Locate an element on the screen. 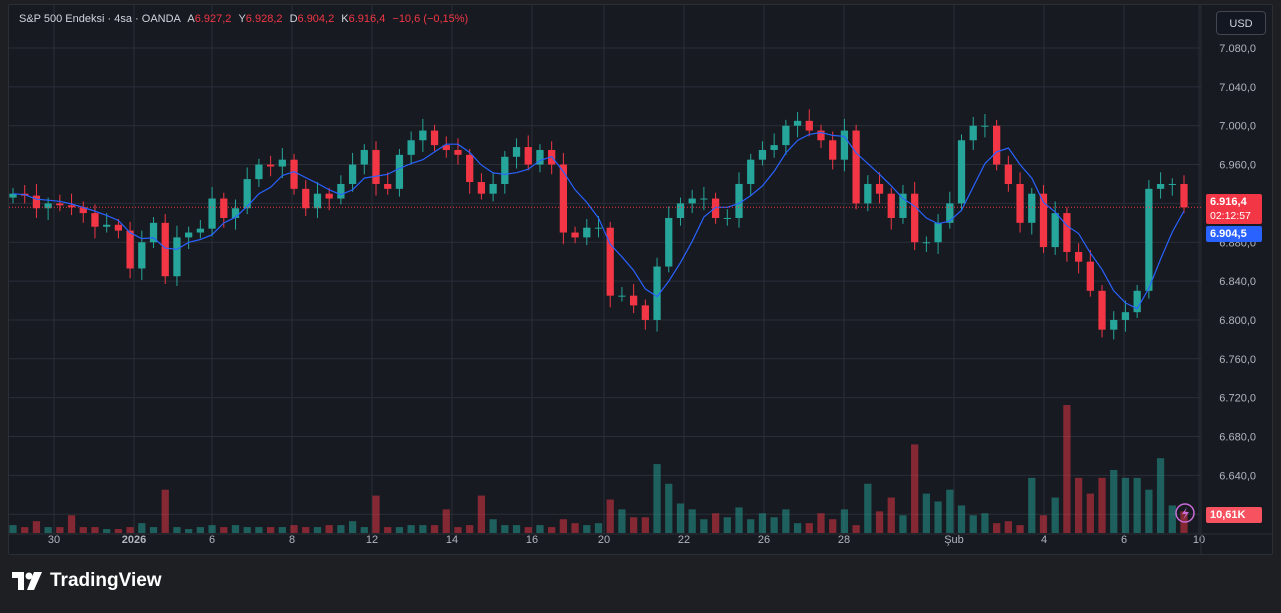 This screenshot has width=1281, height=613. close-value: 6.916,4 is located at coordinates (367, 19).